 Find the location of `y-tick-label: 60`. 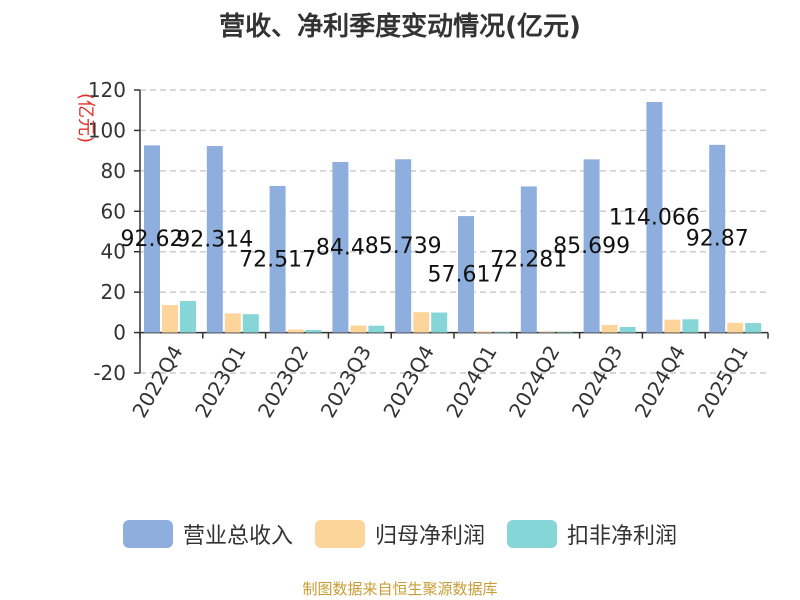

y-tick-label: 60 is located at coordinates (113, 211).